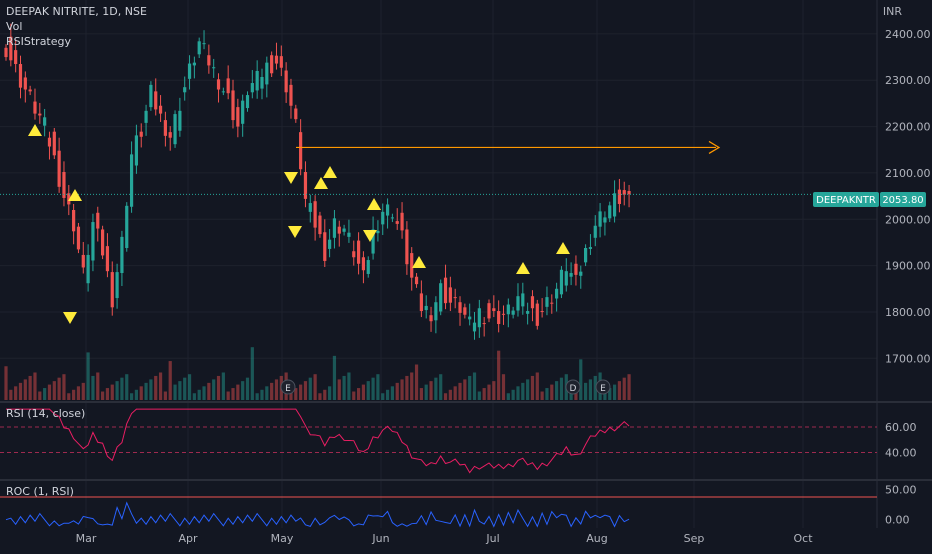 Image resolution: width=932 pixels, height=554 pixels. I want to click on strategy-legend: RSIStrategy, so click(39, 41).